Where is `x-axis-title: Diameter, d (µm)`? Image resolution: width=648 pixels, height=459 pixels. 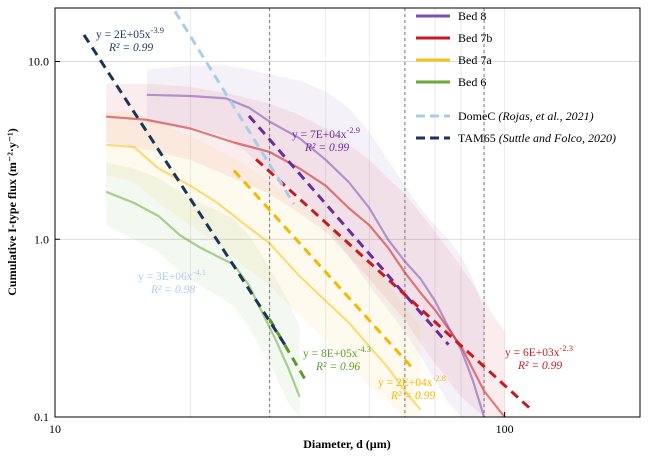
x-axis-title: Diameter, d (µm) is located at coordinates (346, 444).